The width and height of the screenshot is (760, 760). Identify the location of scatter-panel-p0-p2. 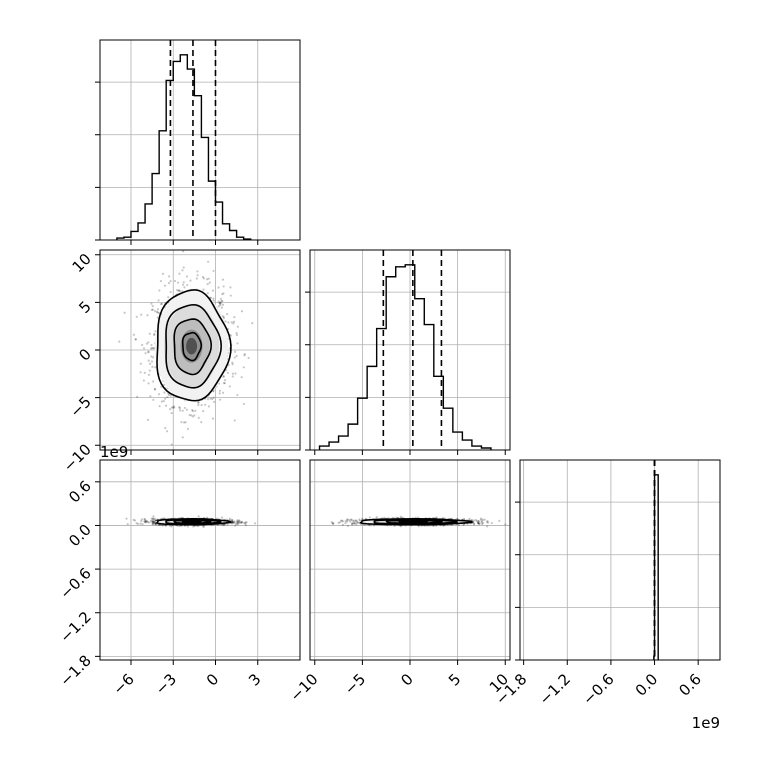
(200, 560).